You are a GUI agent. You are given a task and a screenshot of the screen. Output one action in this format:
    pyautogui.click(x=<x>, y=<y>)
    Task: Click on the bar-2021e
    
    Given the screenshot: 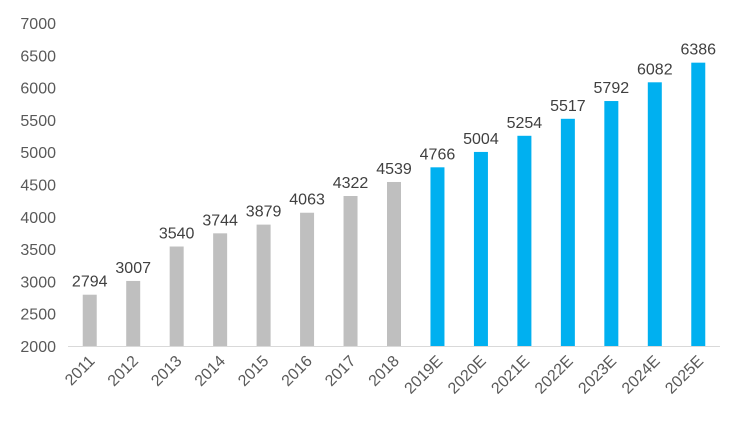 What is the action you would take?
    pyautogui.click(x=524, y=240)
    